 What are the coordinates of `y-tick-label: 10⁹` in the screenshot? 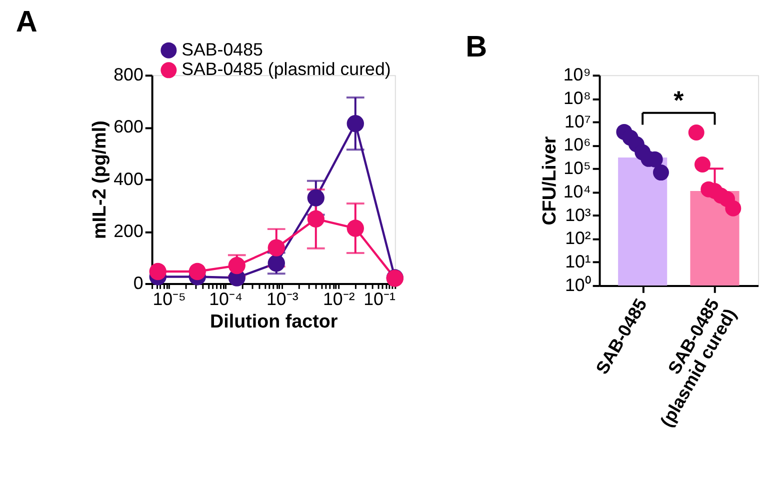 It's located at (577, 74).